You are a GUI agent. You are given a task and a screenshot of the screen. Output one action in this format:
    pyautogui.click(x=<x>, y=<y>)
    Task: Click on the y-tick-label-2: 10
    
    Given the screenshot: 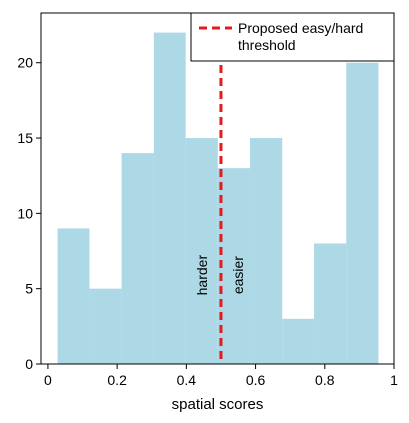 What is the action you would take?
    pyautogui.click(x=25, y=213)
    